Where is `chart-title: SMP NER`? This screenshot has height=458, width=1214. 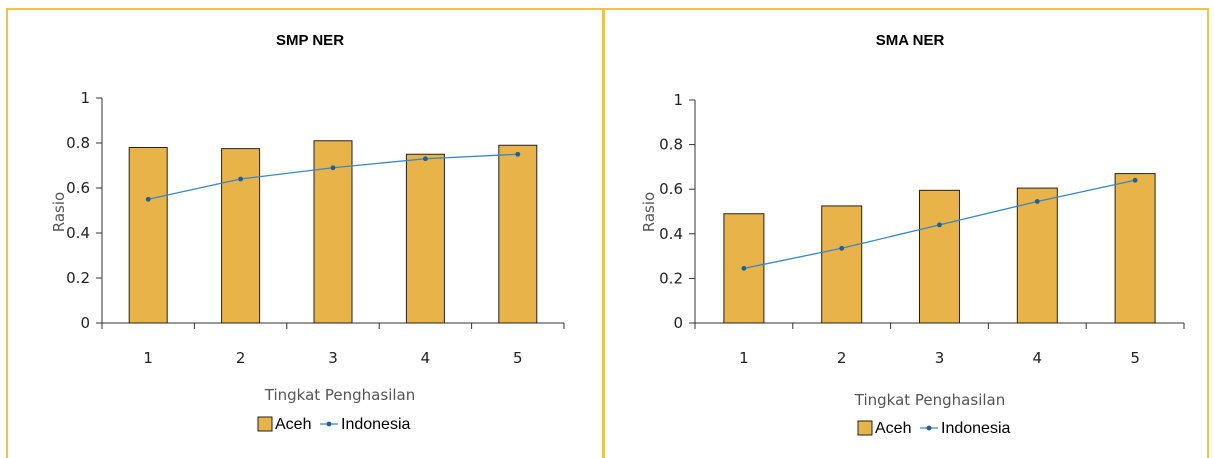 chart-title: SMP NER is located at coordinates (310, 40).